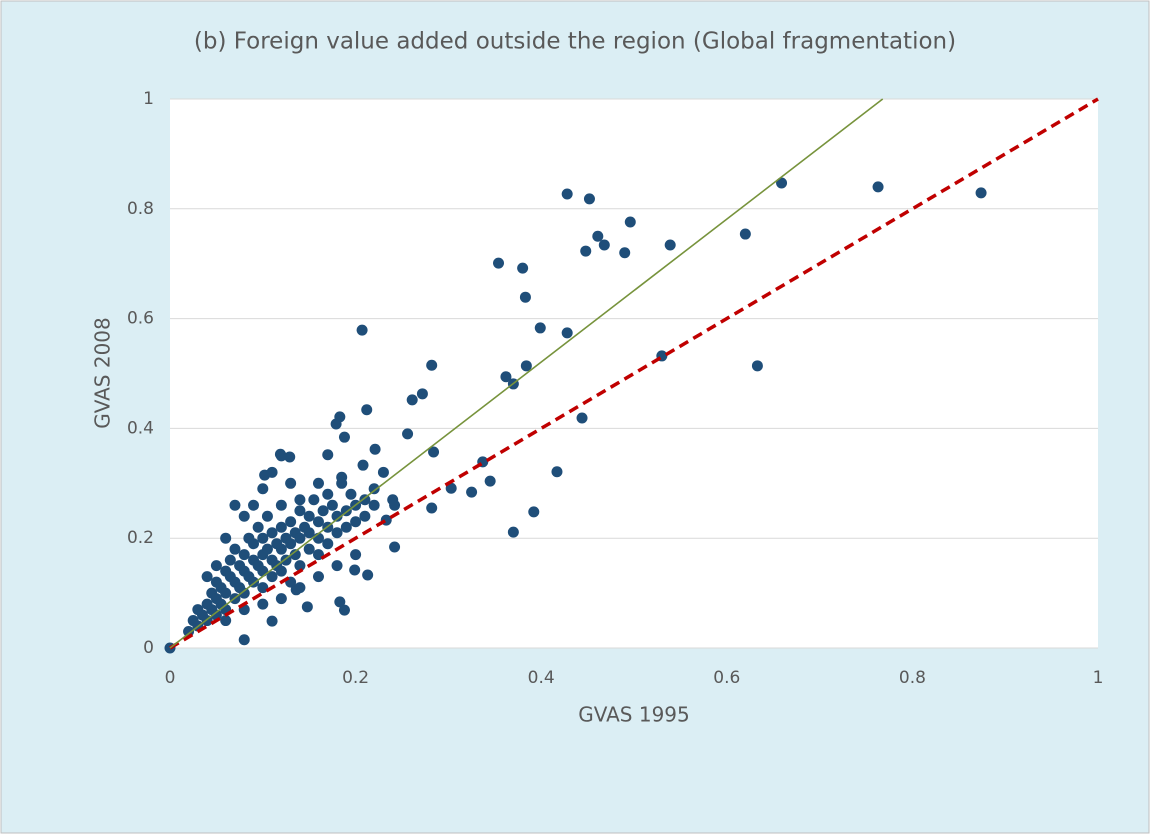  Describe the element at coordinates (140, 428) in the screenshot. I see `y-tick-label: 0.4` at that location.